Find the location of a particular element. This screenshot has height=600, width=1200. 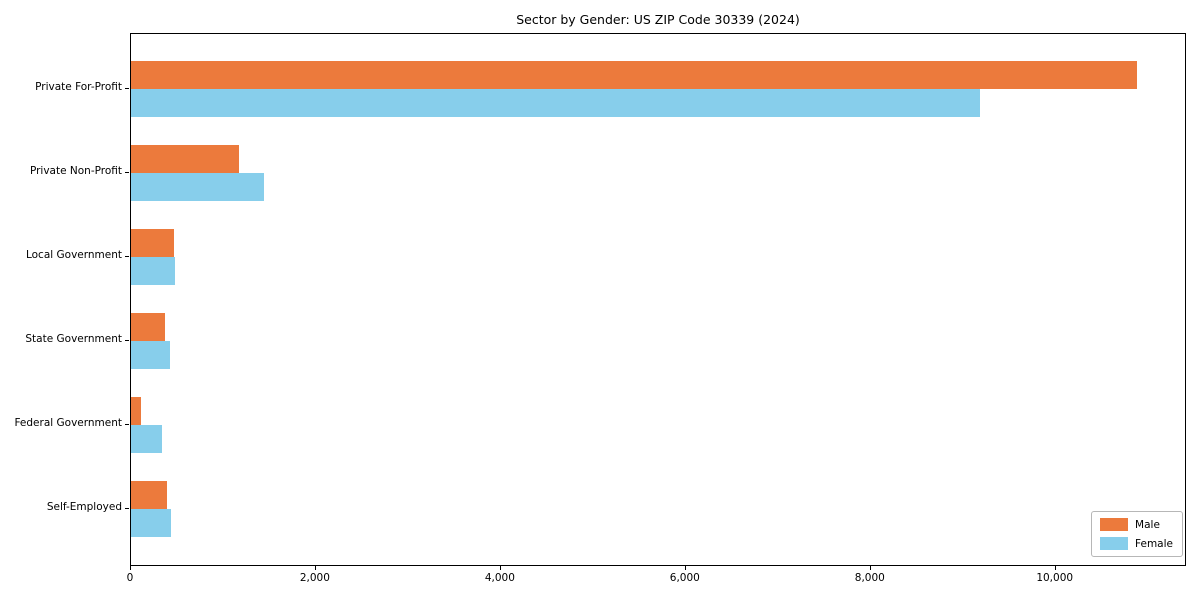

bar-male-self-employed is located at coordinates (149, 495).